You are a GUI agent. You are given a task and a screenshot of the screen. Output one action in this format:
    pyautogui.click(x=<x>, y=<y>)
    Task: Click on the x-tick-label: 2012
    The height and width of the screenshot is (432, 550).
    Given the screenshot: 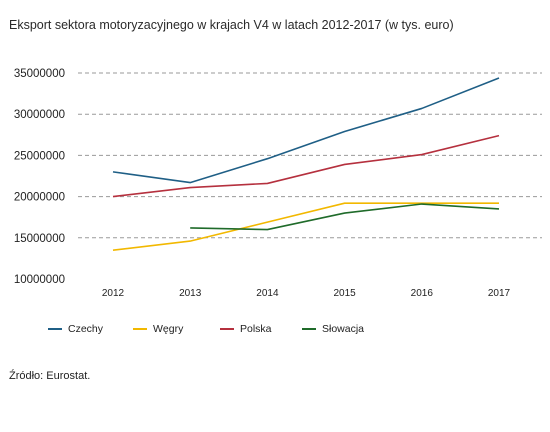 What is the action you would take?
    pyautogui.click(x=113, y=293)
    